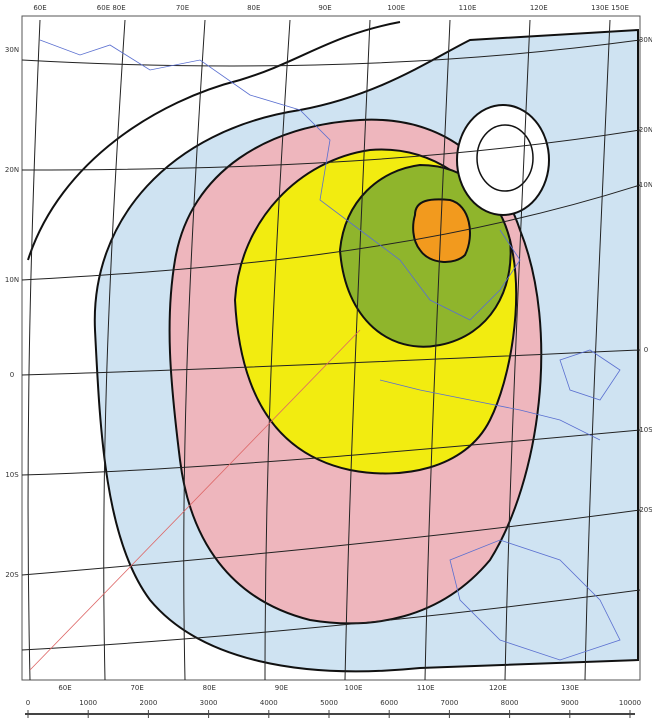  What do you see at coordinates (354, 688) in the screenshot?
I see `bottom-label: 100E` at bounding box center [354, 688].